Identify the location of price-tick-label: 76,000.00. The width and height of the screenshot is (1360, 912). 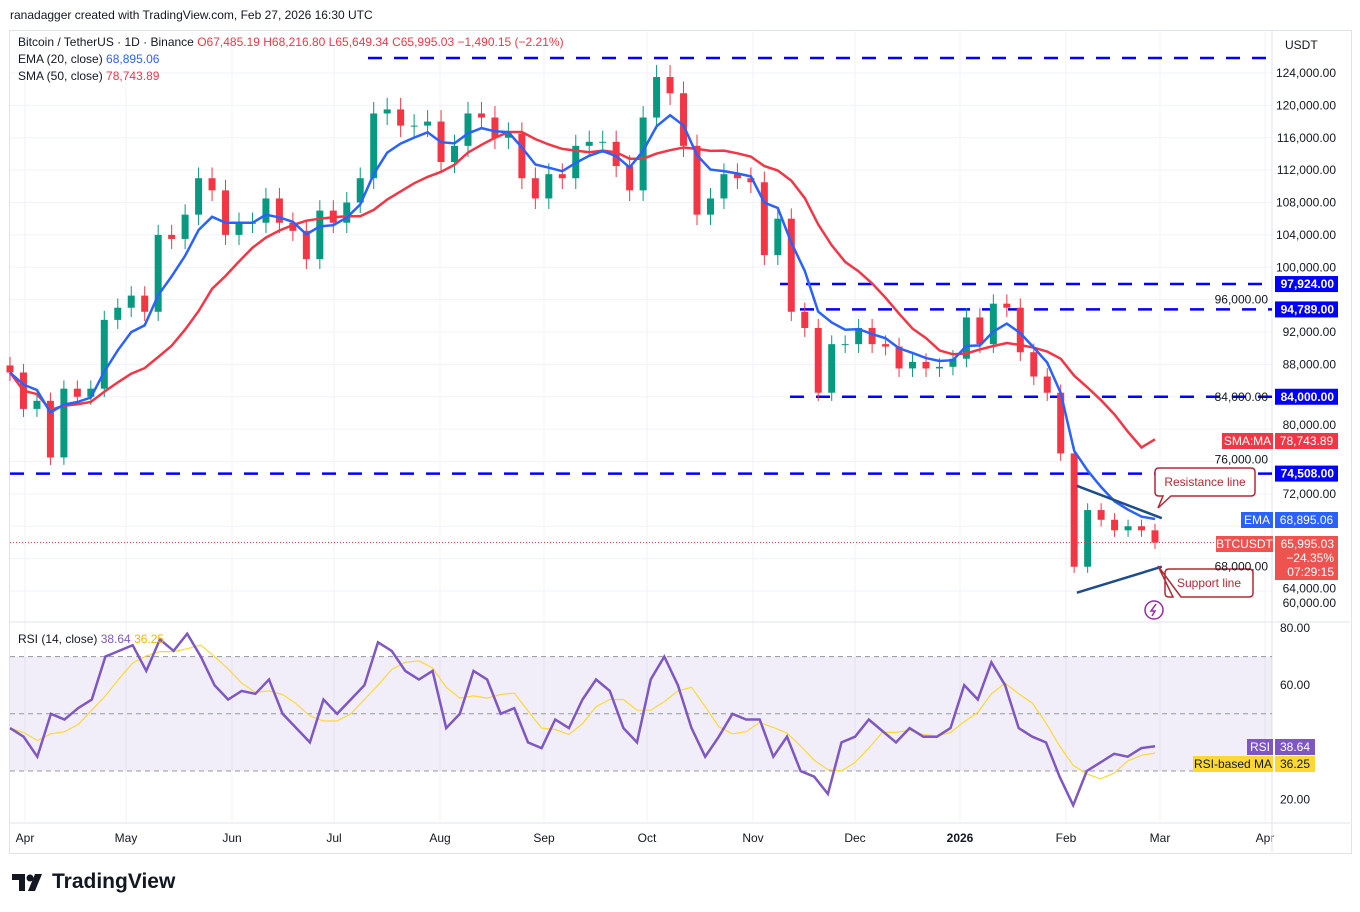
(1242, 460).